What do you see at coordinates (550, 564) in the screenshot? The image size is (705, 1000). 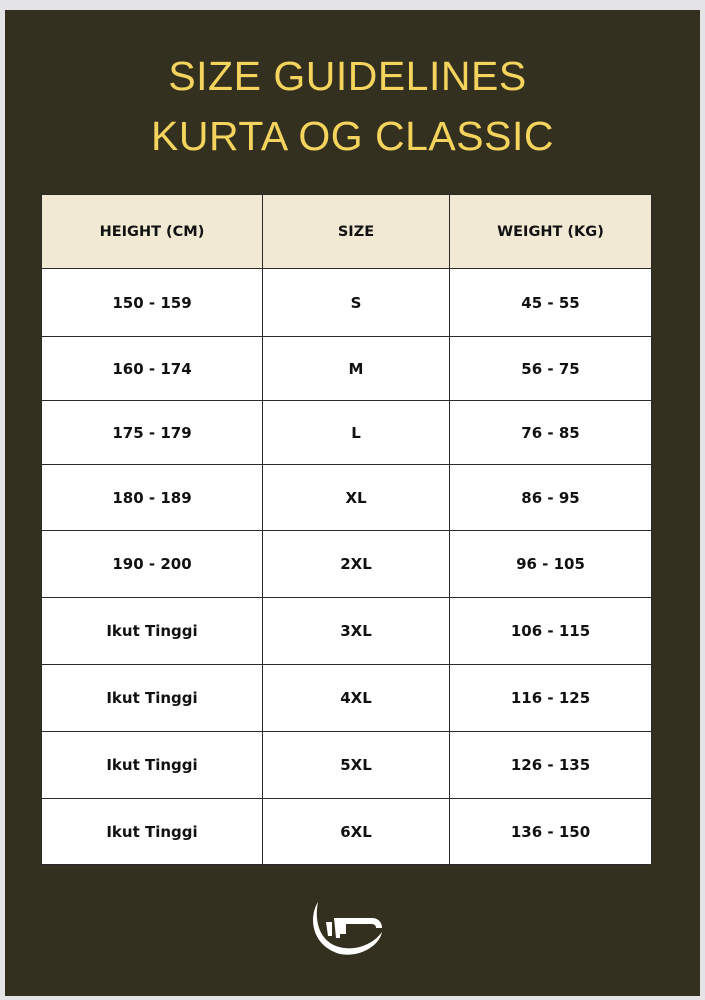 I see `cell-weight: 96 - 105` at bounding box center [550, 564].